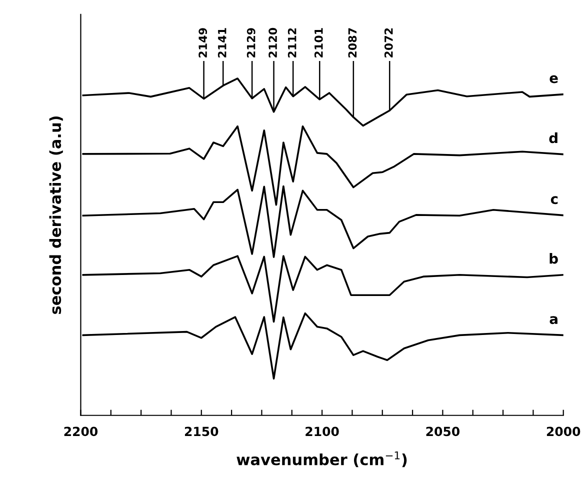  What do you see at coordinates (554, 258) in the screenshot?
I see `series-label: b` at bounding box center [554, 258].